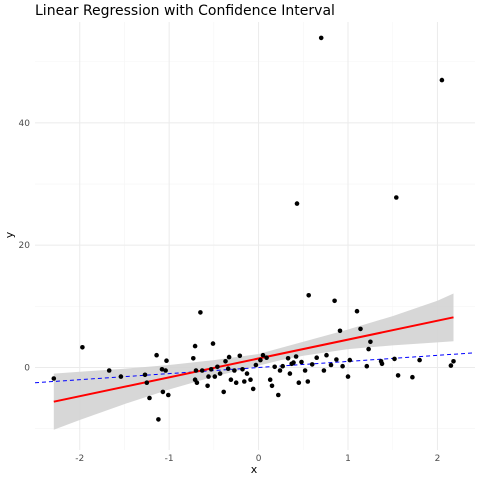 This screenshot has width=480, height=480. What do you see at coordinates (79, 459) in the screenshot?
I see `x-tick-label: -2` at bounding box center [79, 459].